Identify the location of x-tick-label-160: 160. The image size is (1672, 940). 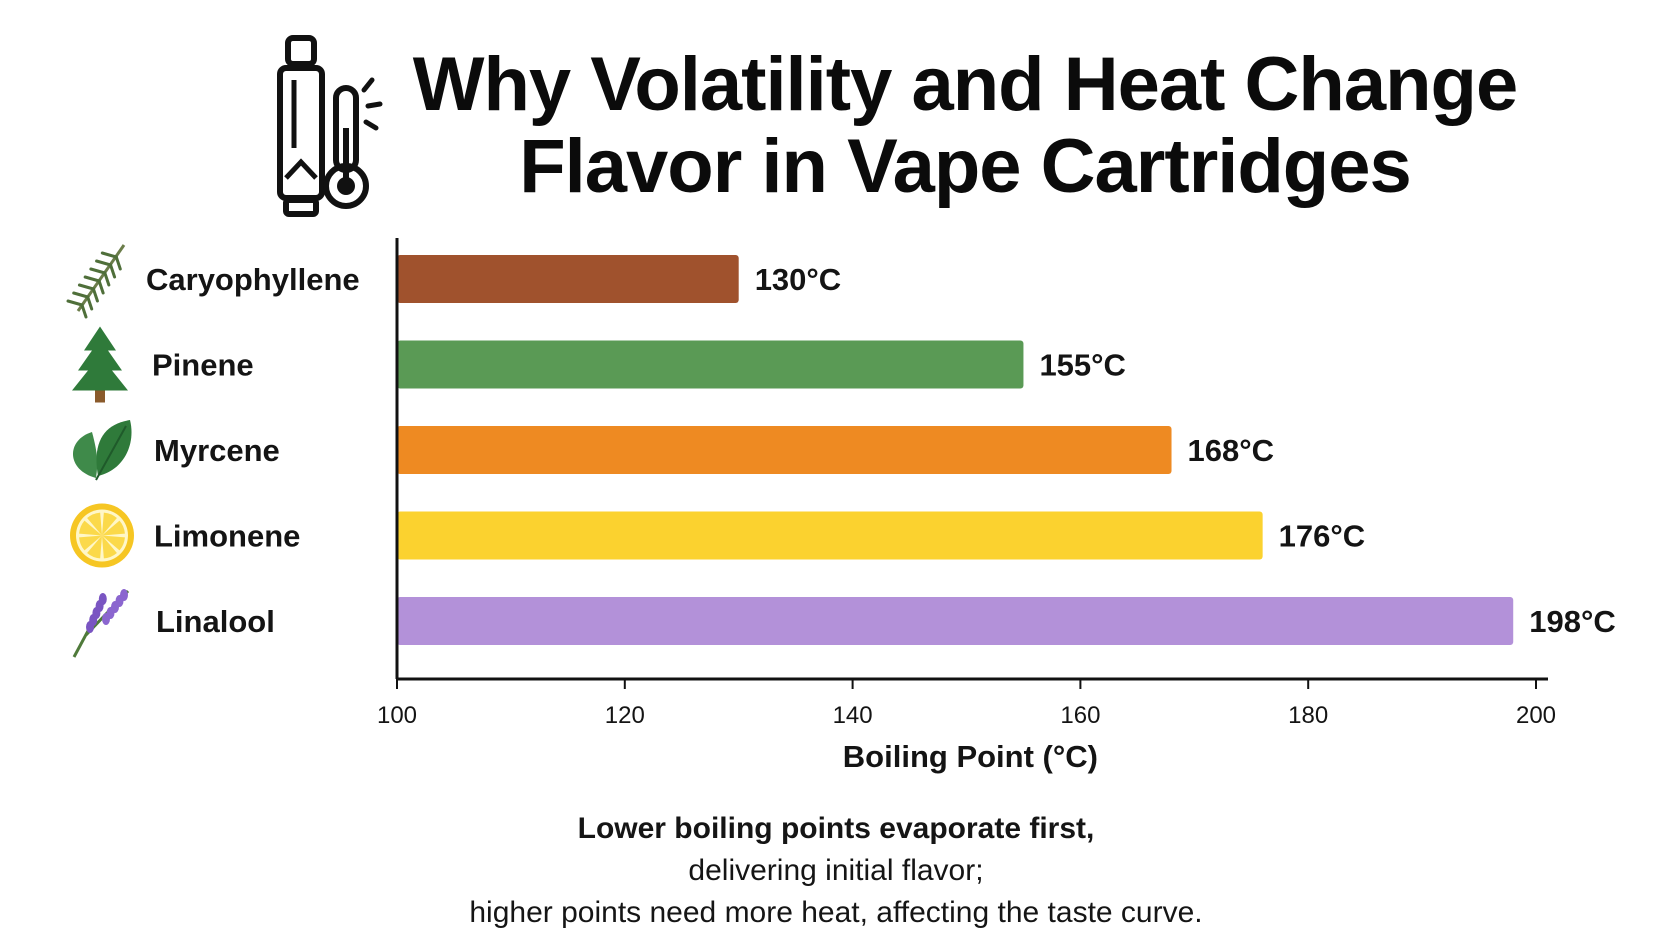
(1080, 715).